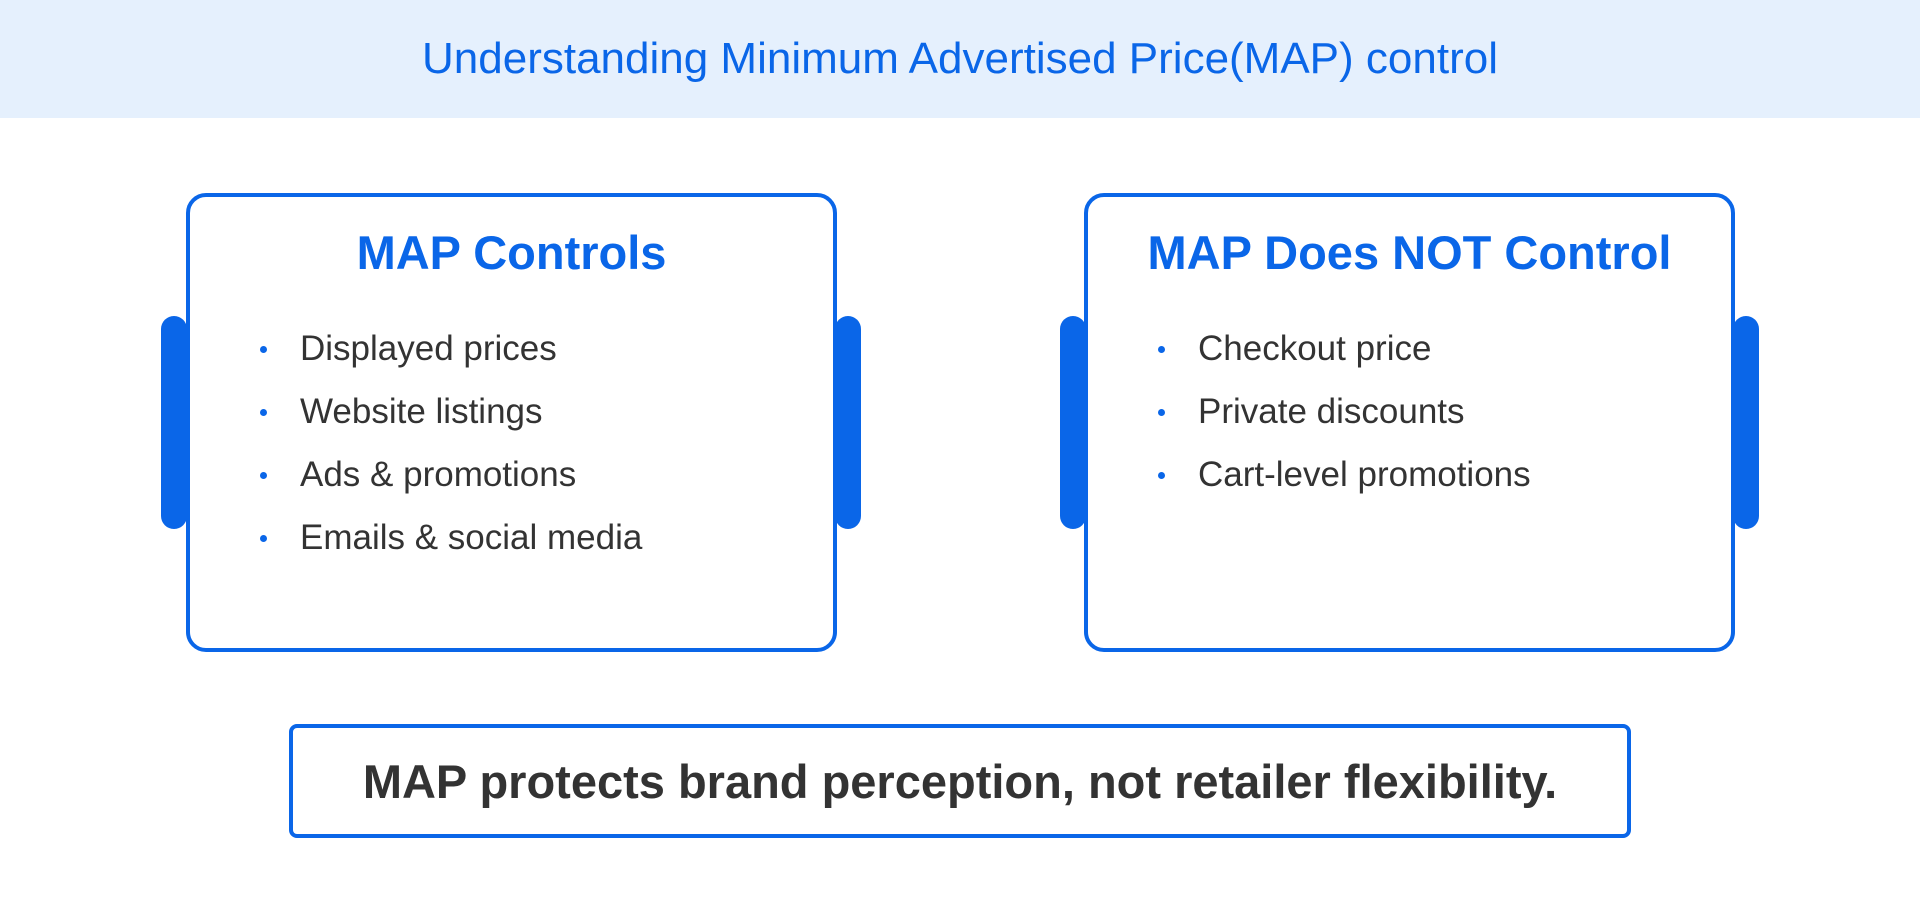 The image size is (1920, 917). What do you see at coordinates (511, 252) in the screenshot?
I see `card-heading: MAP Controls` at bounding box center [511, 252].